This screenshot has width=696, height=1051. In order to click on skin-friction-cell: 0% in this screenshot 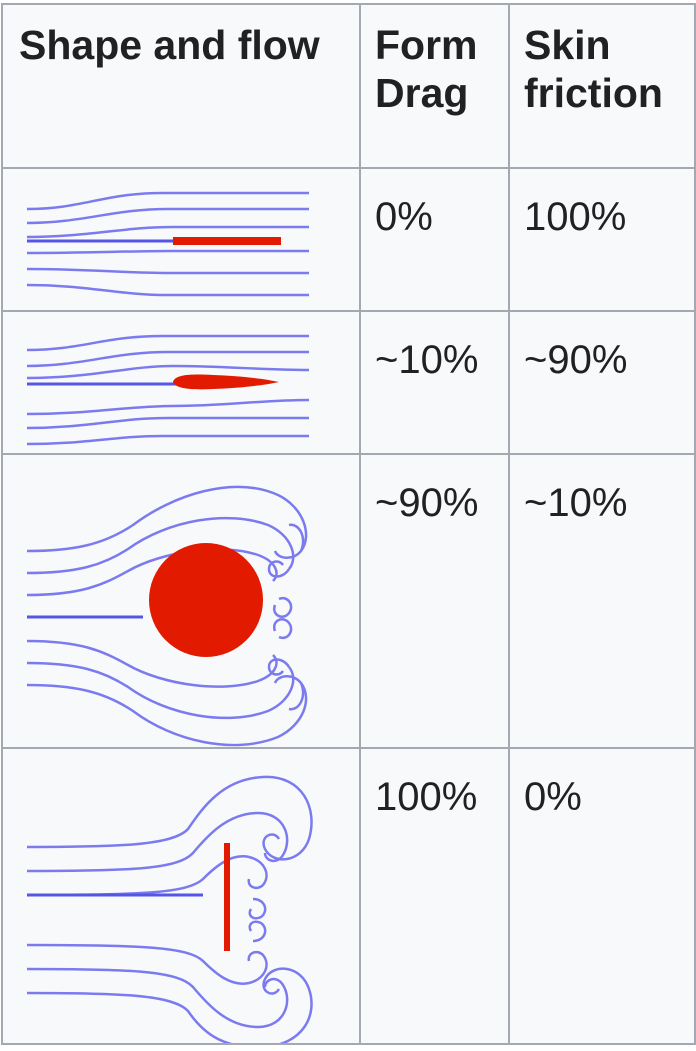, I will do `click(602, 896)`.